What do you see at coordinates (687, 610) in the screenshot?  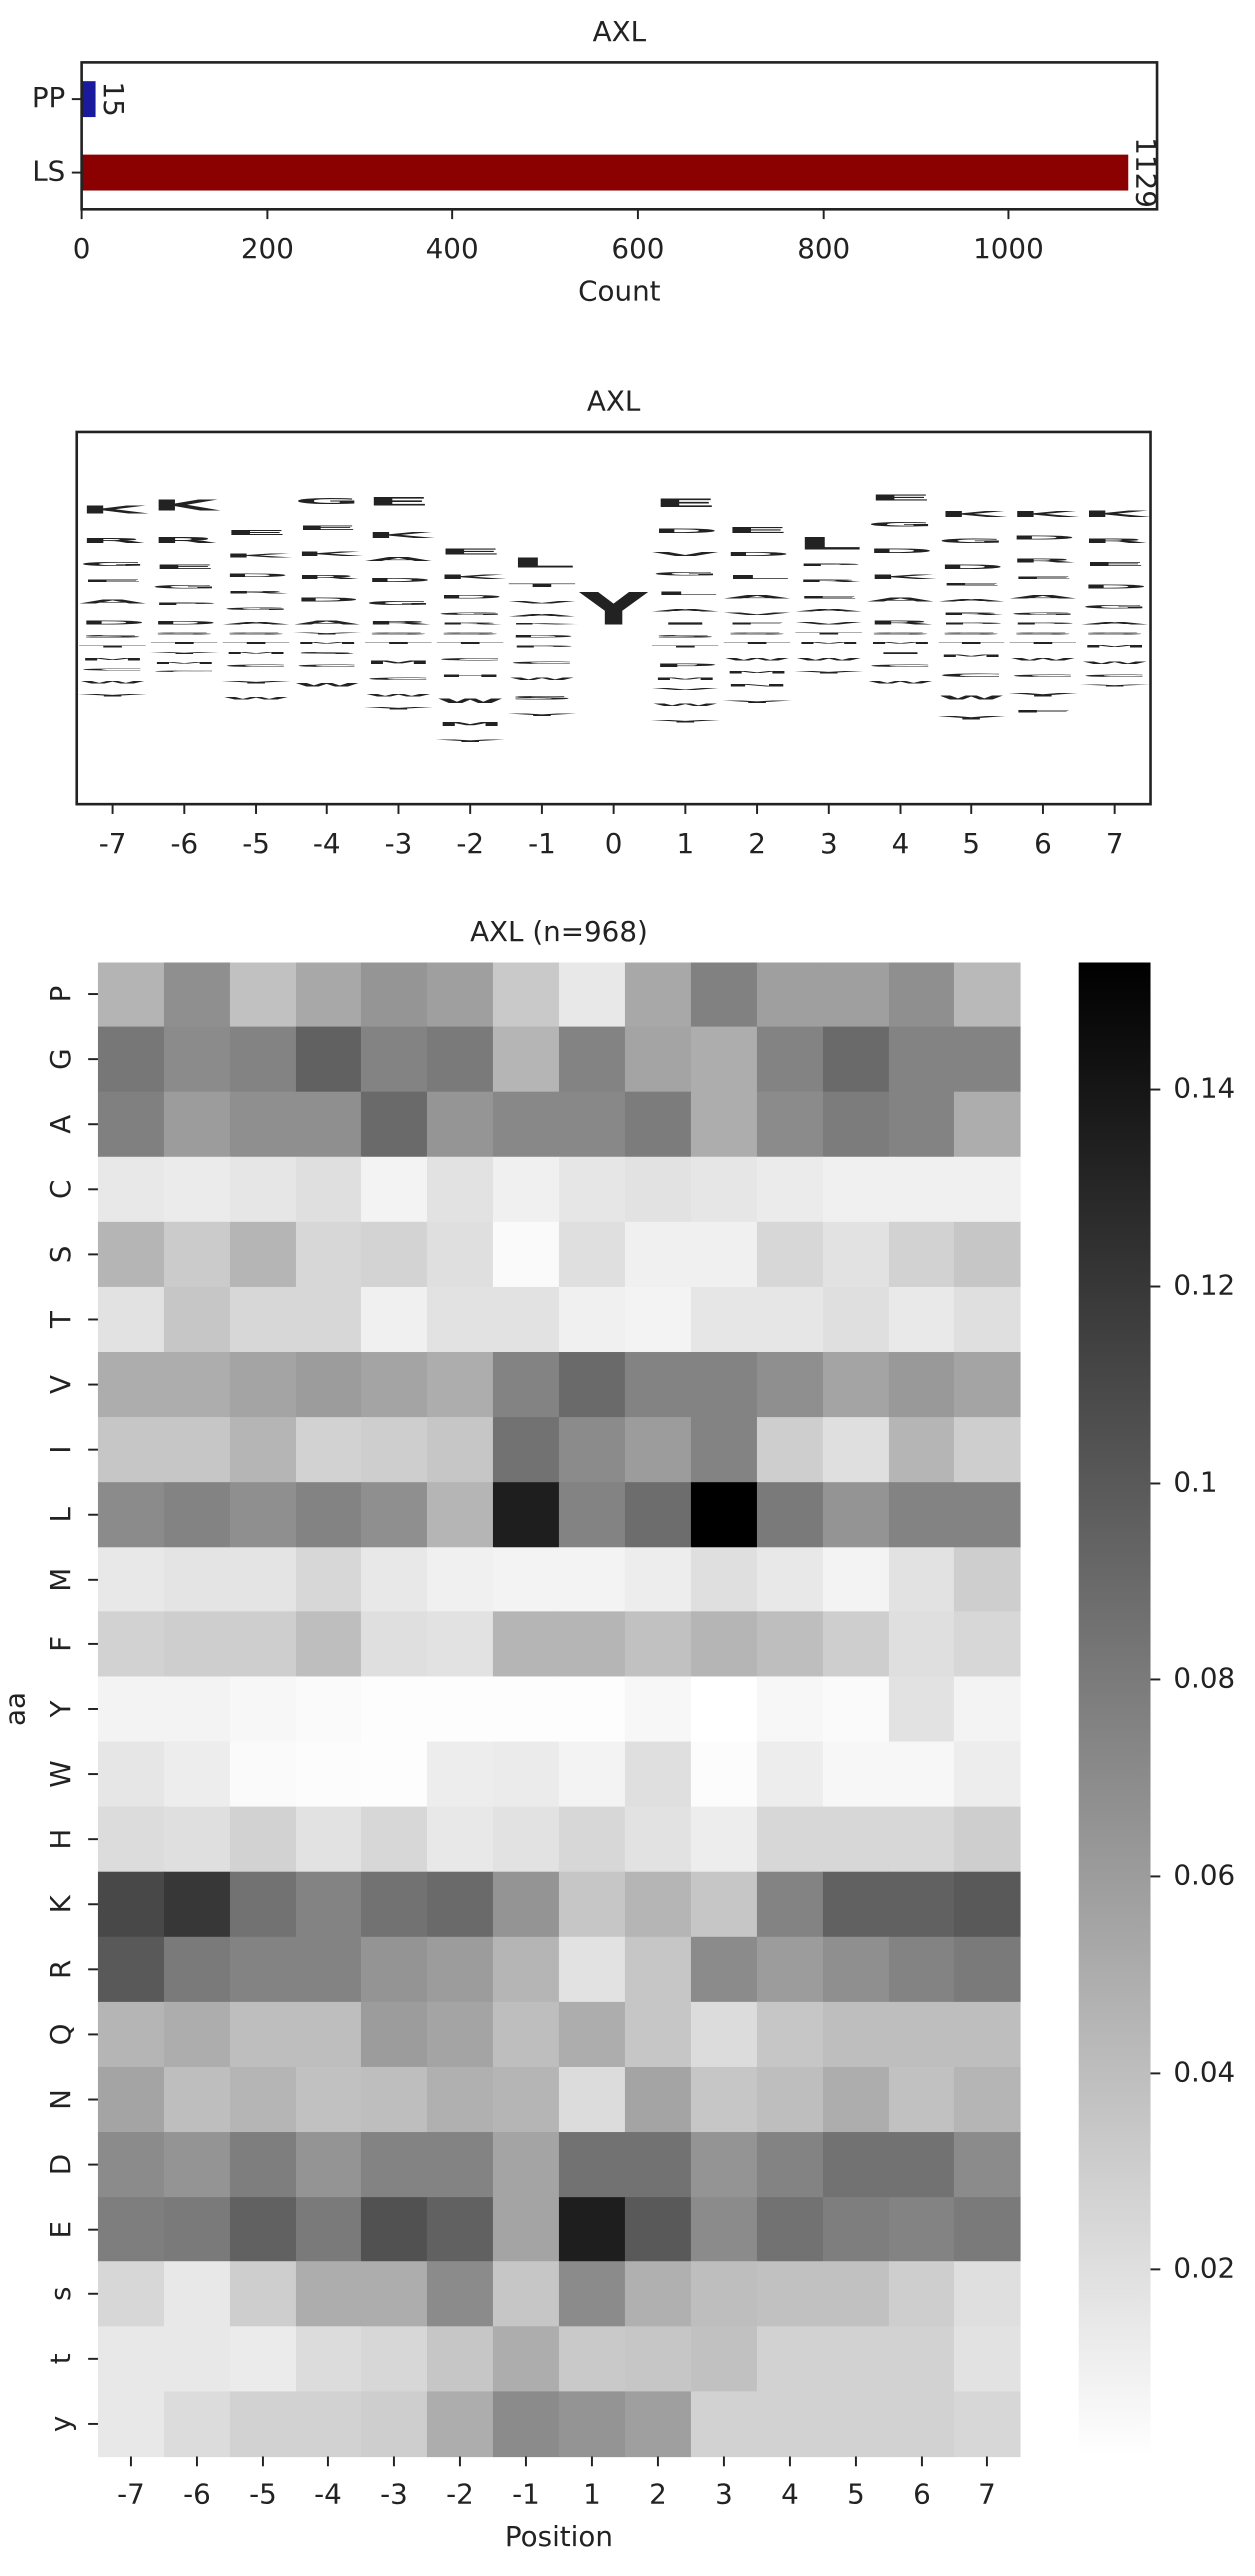 I see `logo-letter: A` at bounding box center [687, 610].